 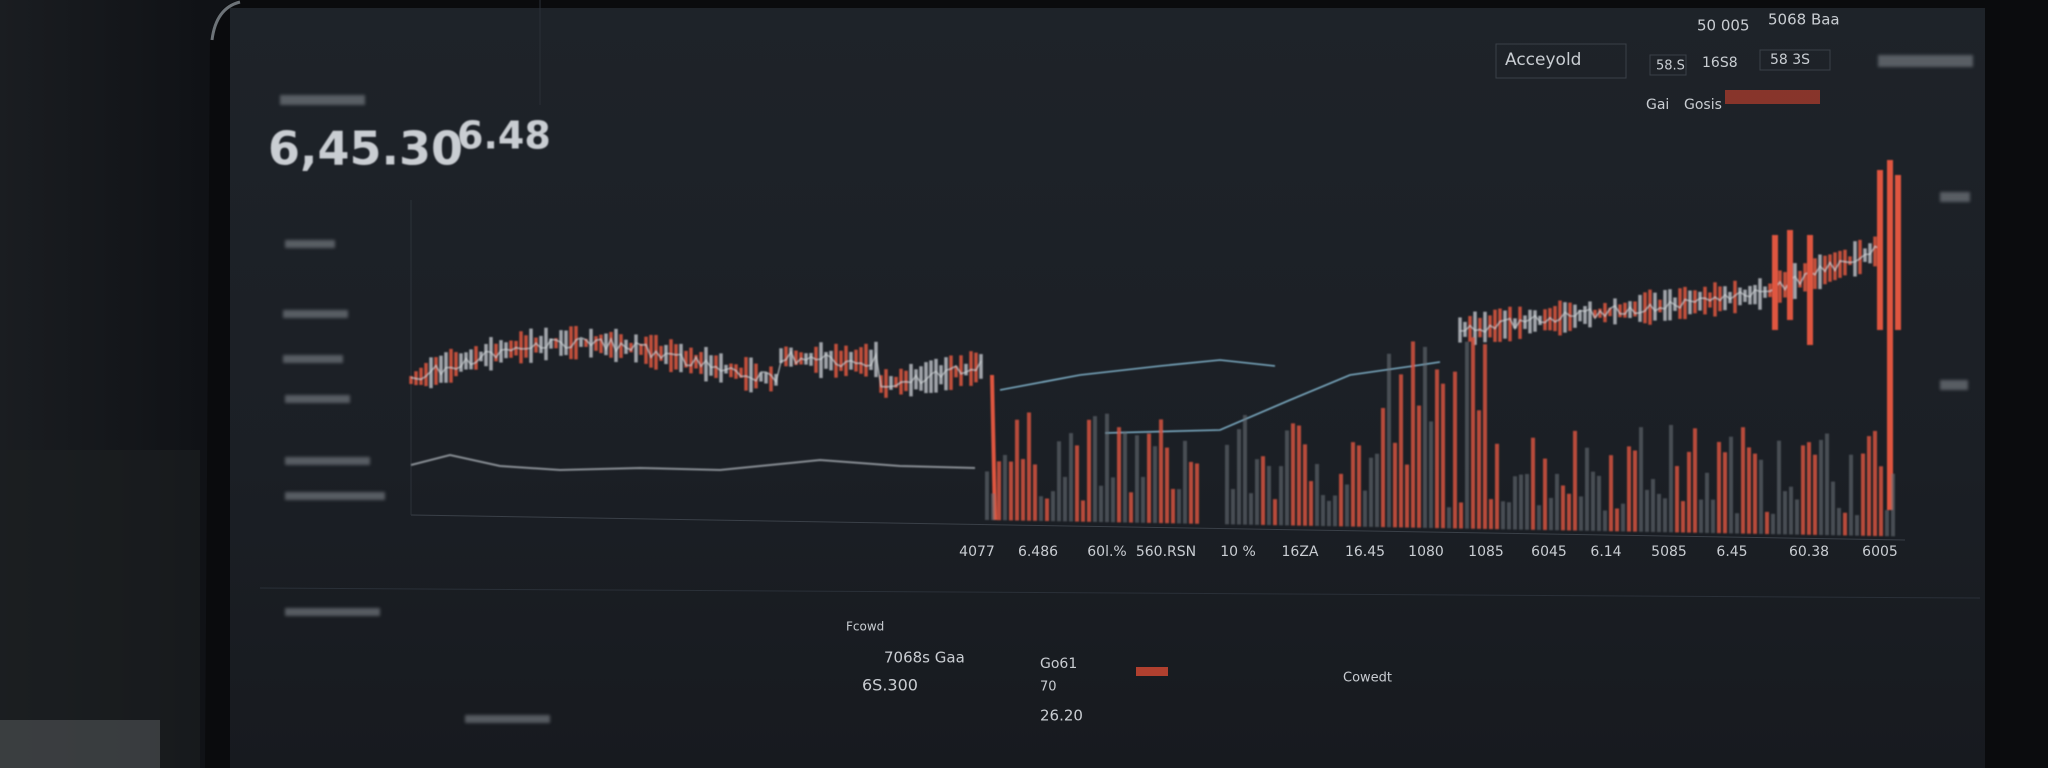 I want to click on x-label: 6.14, so click(x=1605, y=552).